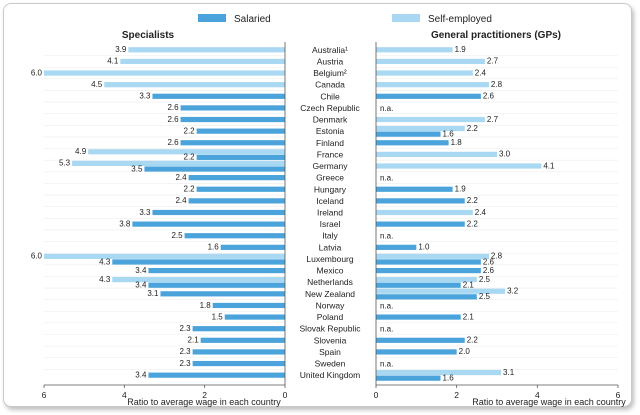 The width and height of the screenshot is (640, 415). Describe the element at coordinates (330, 201) in the screenshot. I see `category-label-iceland: Iceland` at that location.